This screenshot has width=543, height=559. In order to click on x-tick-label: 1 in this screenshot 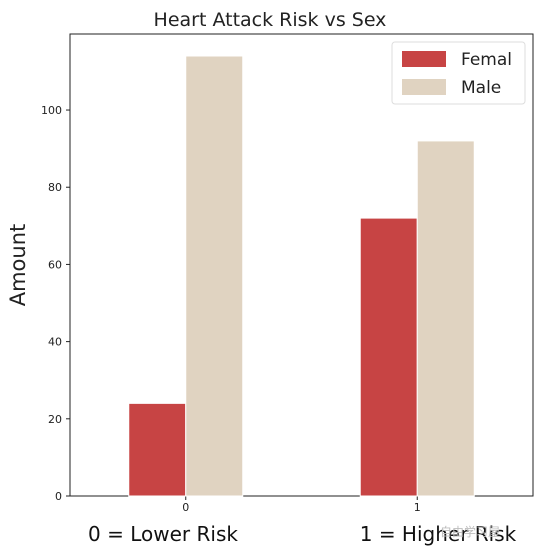, I will do `click(417, 507)`.